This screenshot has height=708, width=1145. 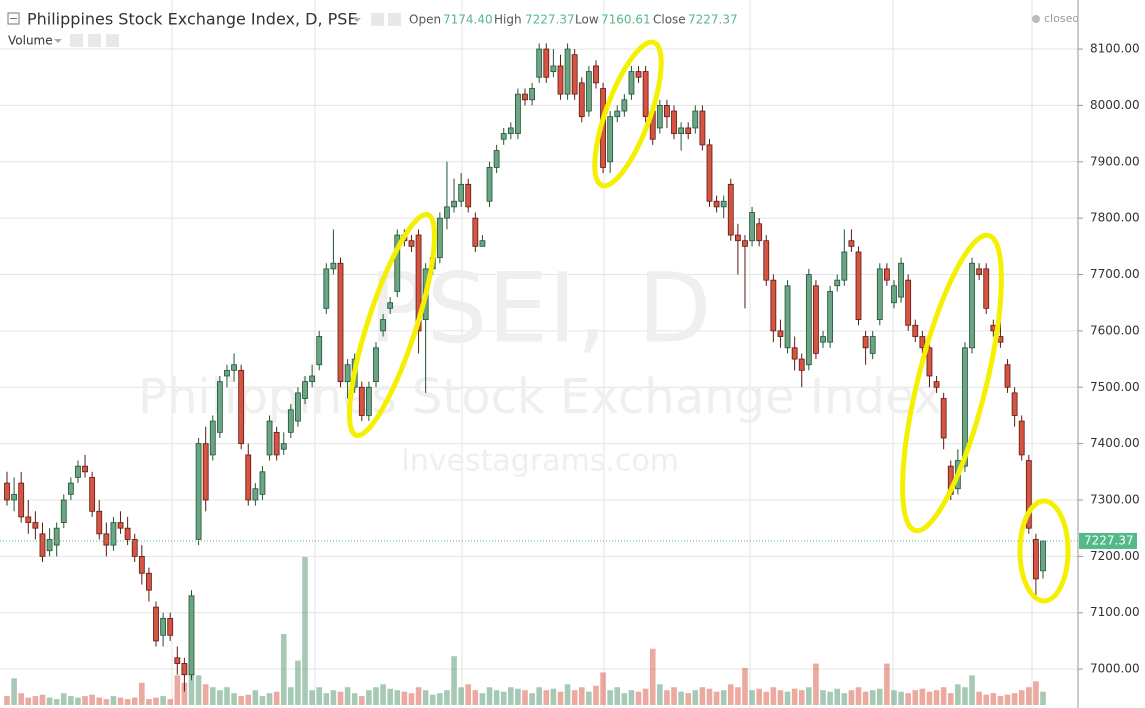 I want to click on last-price-badge, so click(x=1108, y=540).